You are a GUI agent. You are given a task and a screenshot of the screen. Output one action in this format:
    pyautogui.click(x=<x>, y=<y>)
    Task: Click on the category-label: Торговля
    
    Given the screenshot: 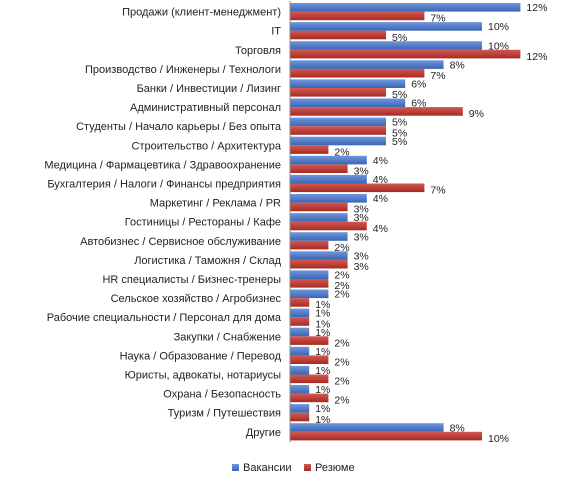 What is the action you would take?
    pyautogui.click(x=258, y=51)
    